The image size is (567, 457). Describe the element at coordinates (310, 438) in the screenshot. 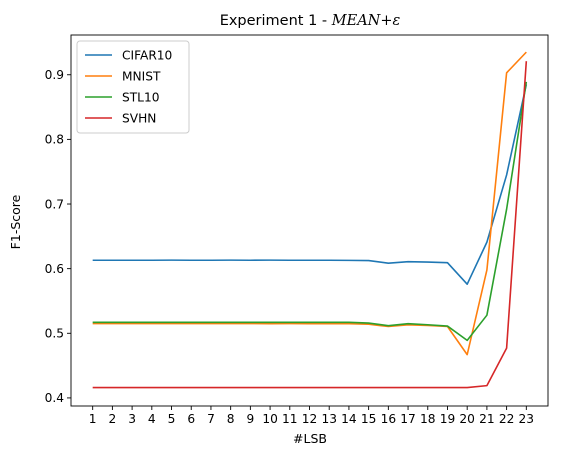

I see `x-axis-label: #LSB` at that location.